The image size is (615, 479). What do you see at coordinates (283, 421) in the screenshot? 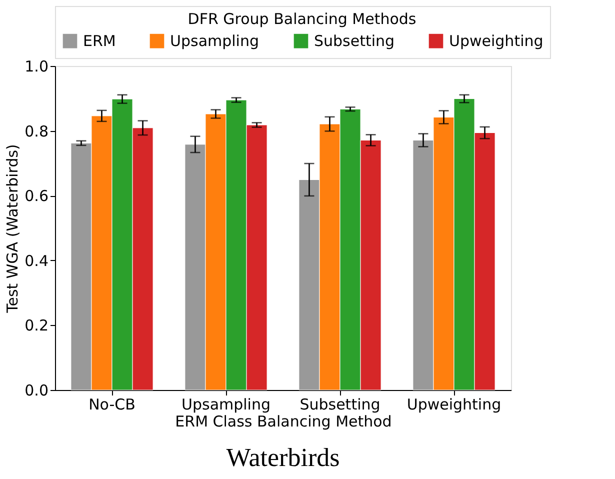
I see `x-axis-title: ERM Class Balancing Method` at bounding box center [283, 421].